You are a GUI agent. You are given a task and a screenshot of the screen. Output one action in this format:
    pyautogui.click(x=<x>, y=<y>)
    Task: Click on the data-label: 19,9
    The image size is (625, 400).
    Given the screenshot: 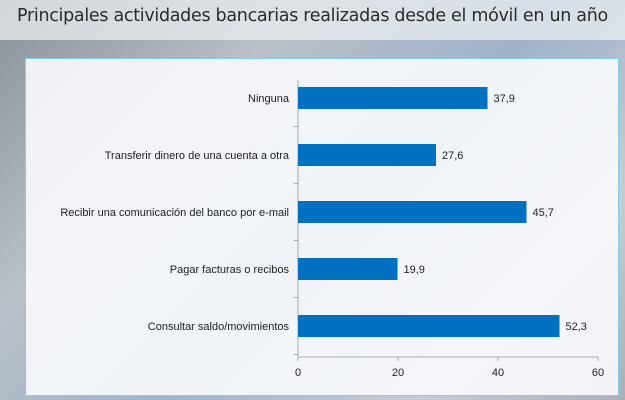 What is the action you would take?
    pyautogui.click(x=414, y=270)
    